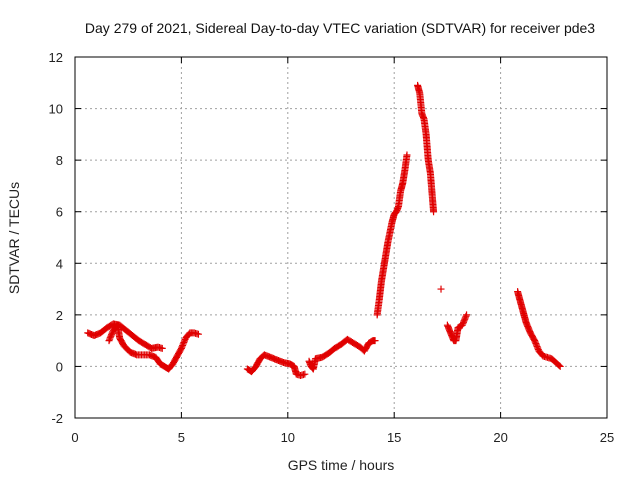  Describe the element at coordinates (59, 366) in the screenshot. I see `y-tick-label: 0` at that location.